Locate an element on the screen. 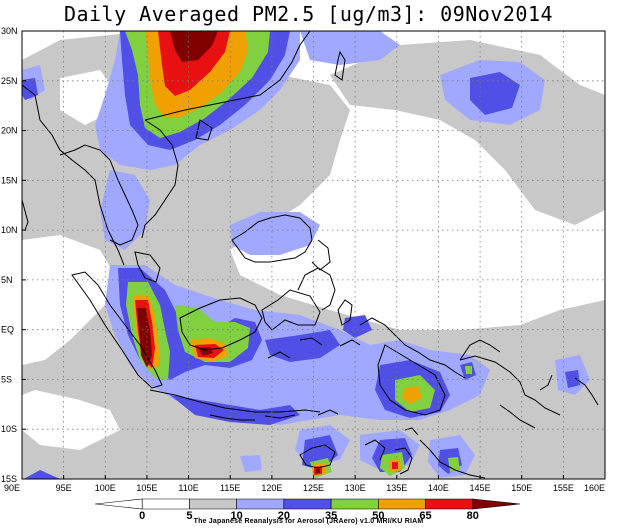  lon-tick-label: 100E is located at coordinates (105, 488).